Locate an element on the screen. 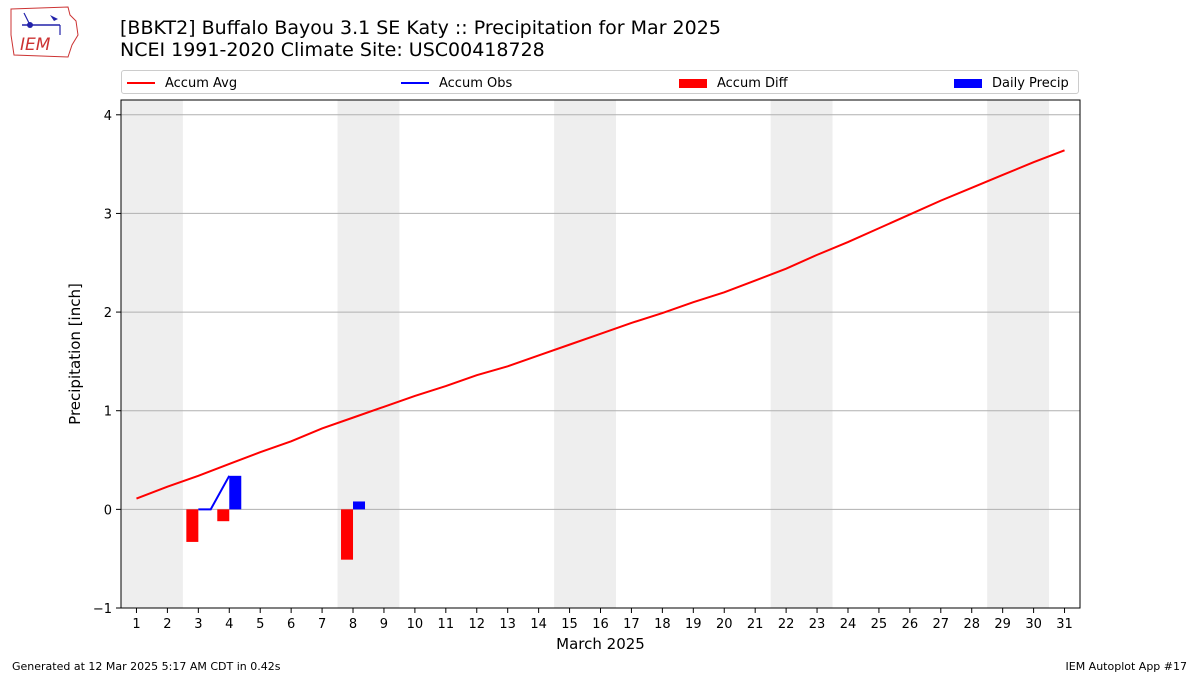 The height and width of the screenshot is (675, 1200). x-tick-label: 14 is located at coordinates (538, 624).